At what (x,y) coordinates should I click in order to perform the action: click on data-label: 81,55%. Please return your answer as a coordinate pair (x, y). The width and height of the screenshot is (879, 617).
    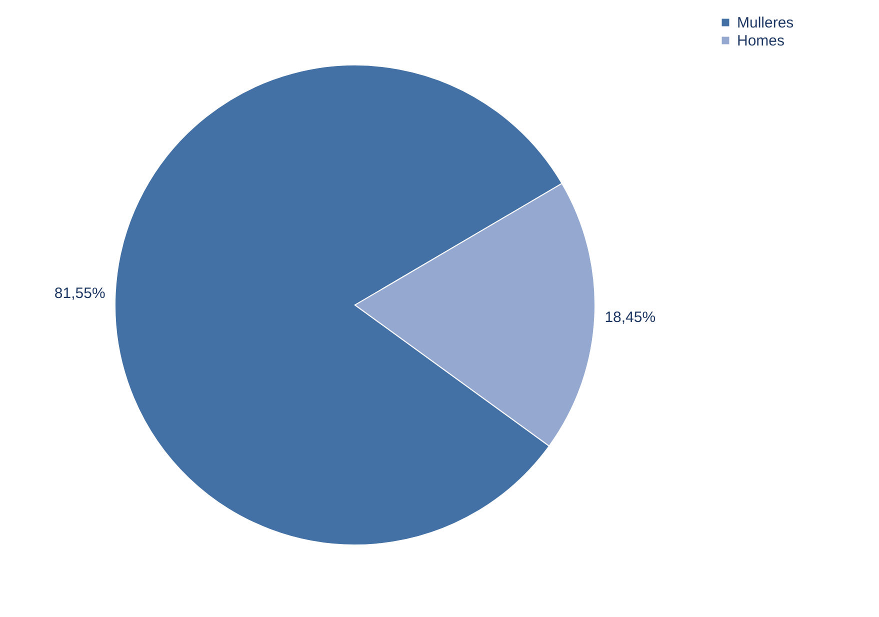
    Looking at the image, I should click on (80, 293).